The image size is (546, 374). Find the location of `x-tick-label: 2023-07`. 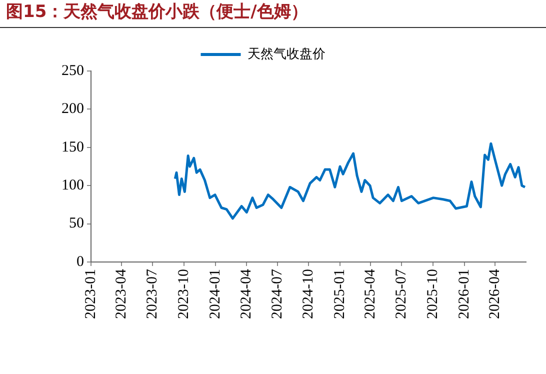

x-tick-label: 2023-07 is located at coordinates (152, 293).